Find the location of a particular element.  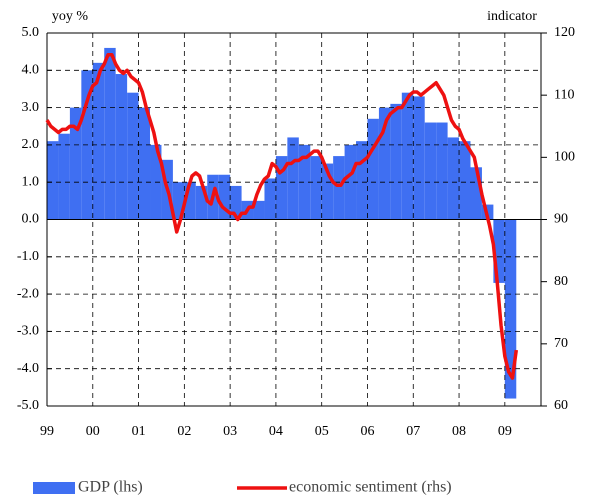

legend-label: economic sentiment (rhs) is located at coordinates (370, 487).